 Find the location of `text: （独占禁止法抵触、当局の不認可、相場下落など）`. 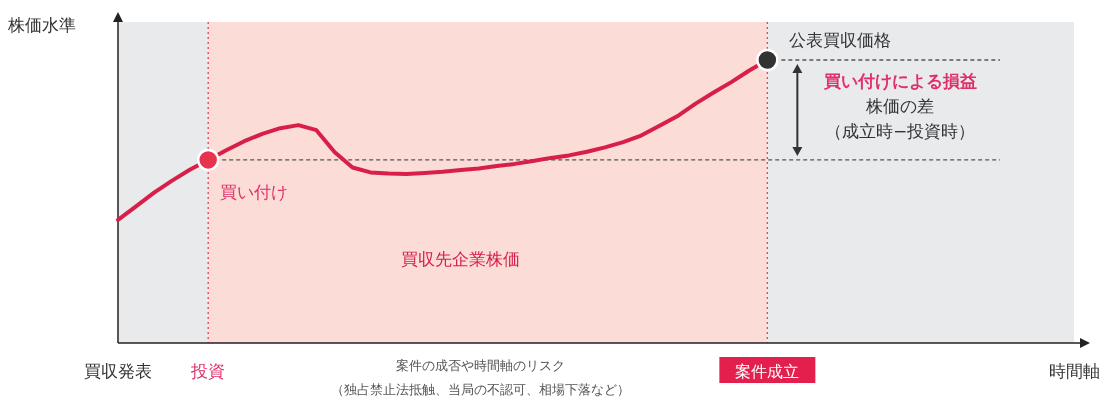

text: （独占禁止法抵触、当局の不認可、相場下落など） is located at coordinates (480, 389).